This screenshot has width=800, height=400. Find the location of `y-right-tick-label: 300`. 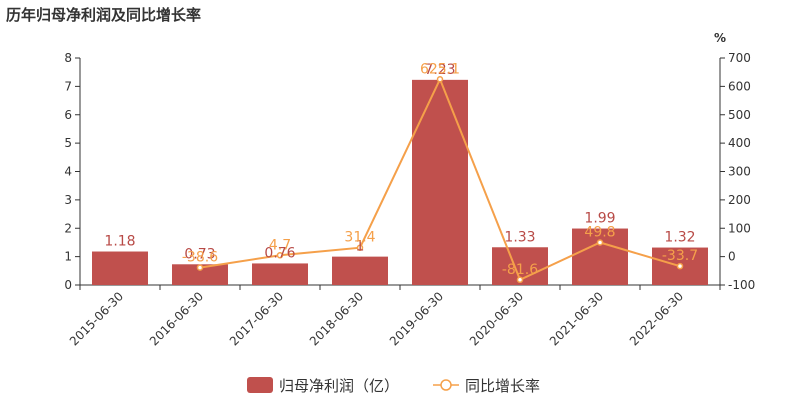

y-right-tick-label: 300 is located at coordinates (739, 172).